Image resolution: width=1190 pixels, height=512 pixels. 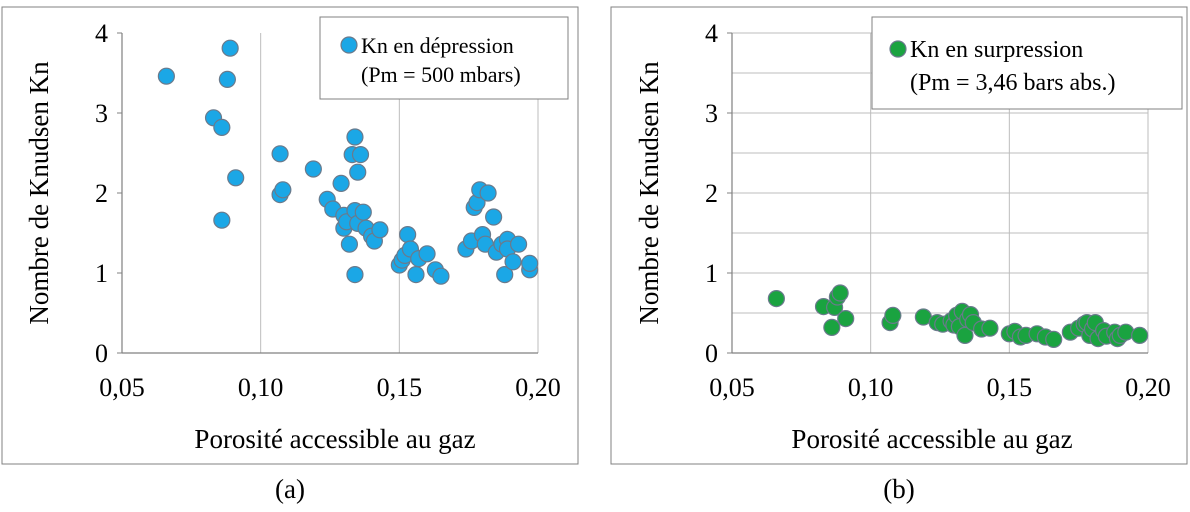 I want to click on chart-a-y-axis-label: Nombre de Knudsen Kn, so click(x=39, y=193).